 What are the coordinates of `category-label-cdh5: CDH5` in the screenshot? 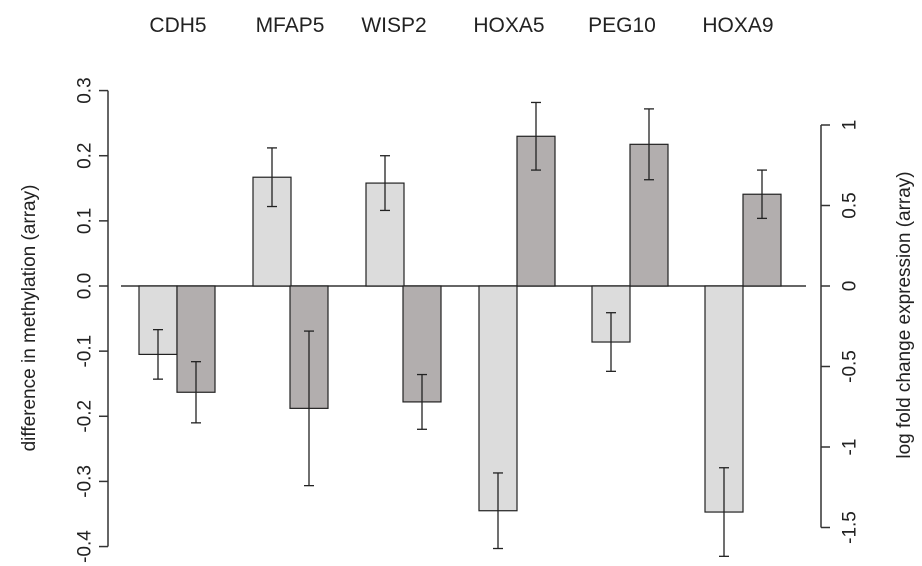 It's located at (177, 25).